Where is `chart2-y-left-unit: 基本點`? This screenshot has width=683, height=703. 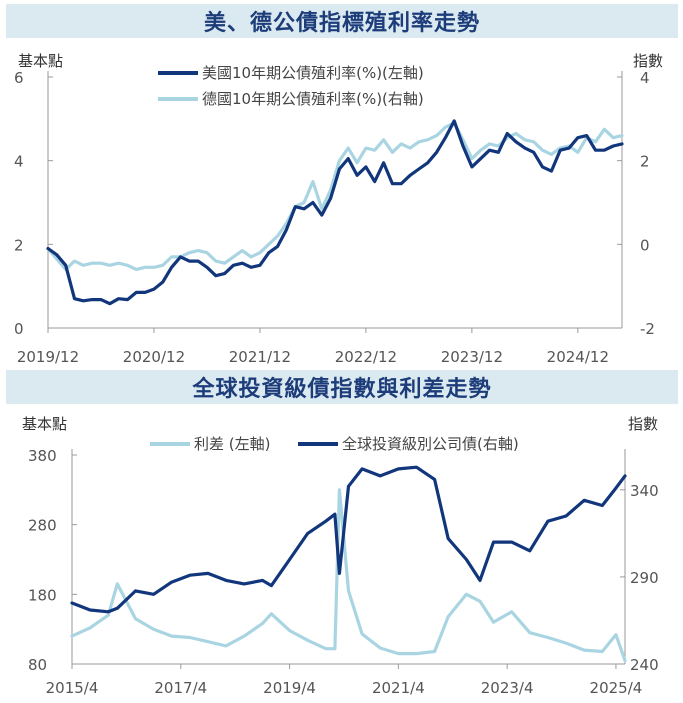
chart2-y-left-unit: 基本點 is located at coordinates (44, 424).